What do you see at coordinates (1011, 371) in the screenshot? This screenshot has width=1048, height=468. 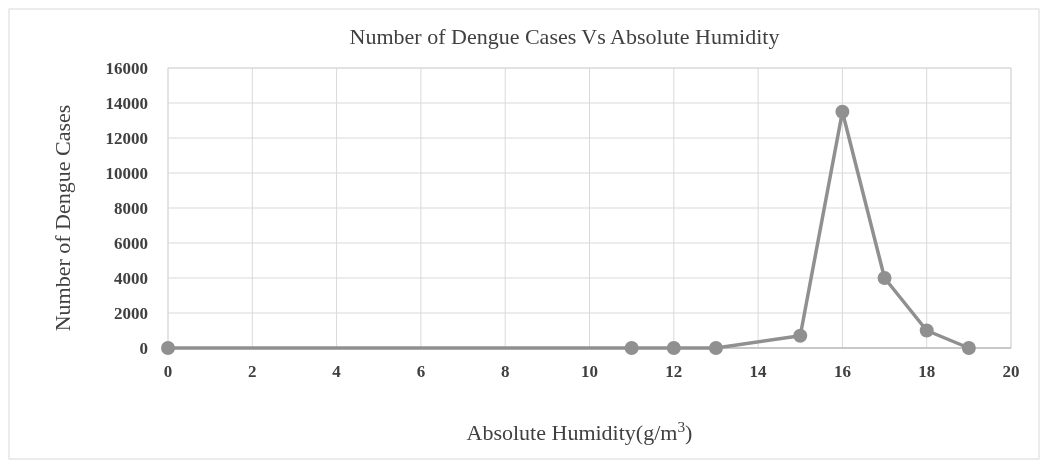 I see `x-tick-label: 20` at bounding box center [1011, 371].